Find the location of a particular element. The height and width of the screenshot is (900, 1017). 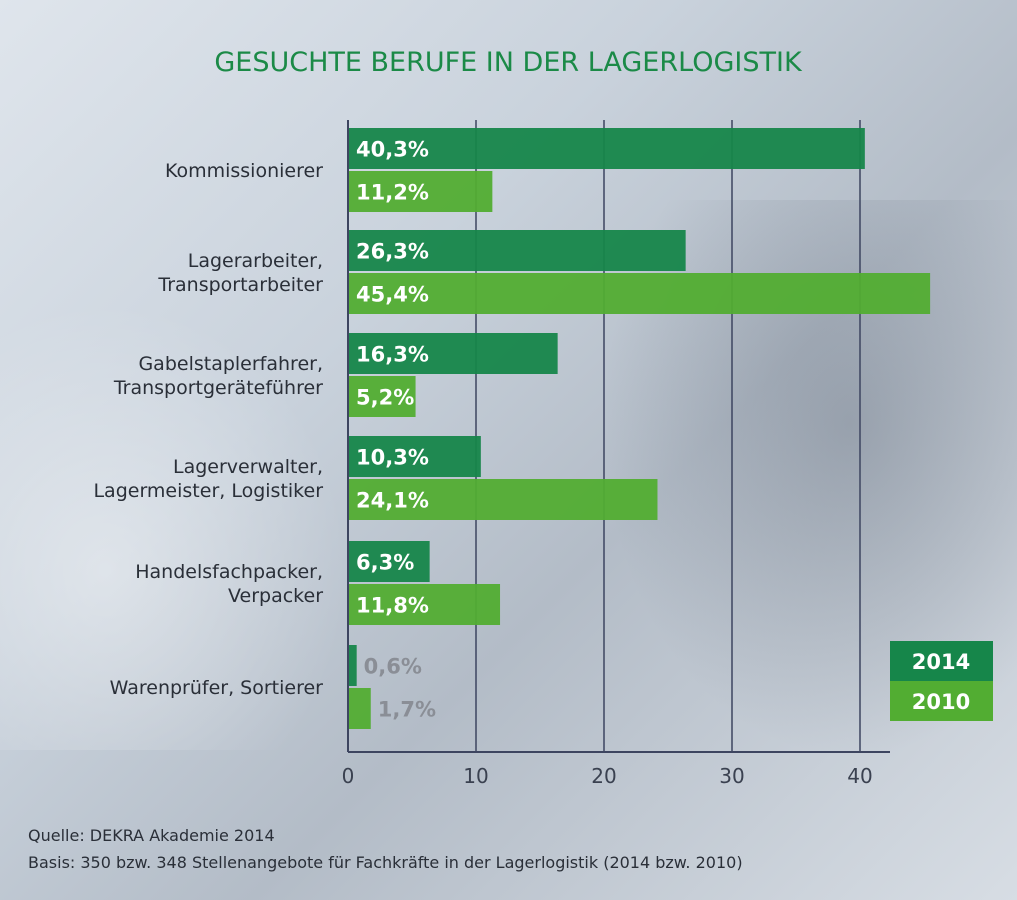

legend-label: 2014 is located at coordinates (941, 662).